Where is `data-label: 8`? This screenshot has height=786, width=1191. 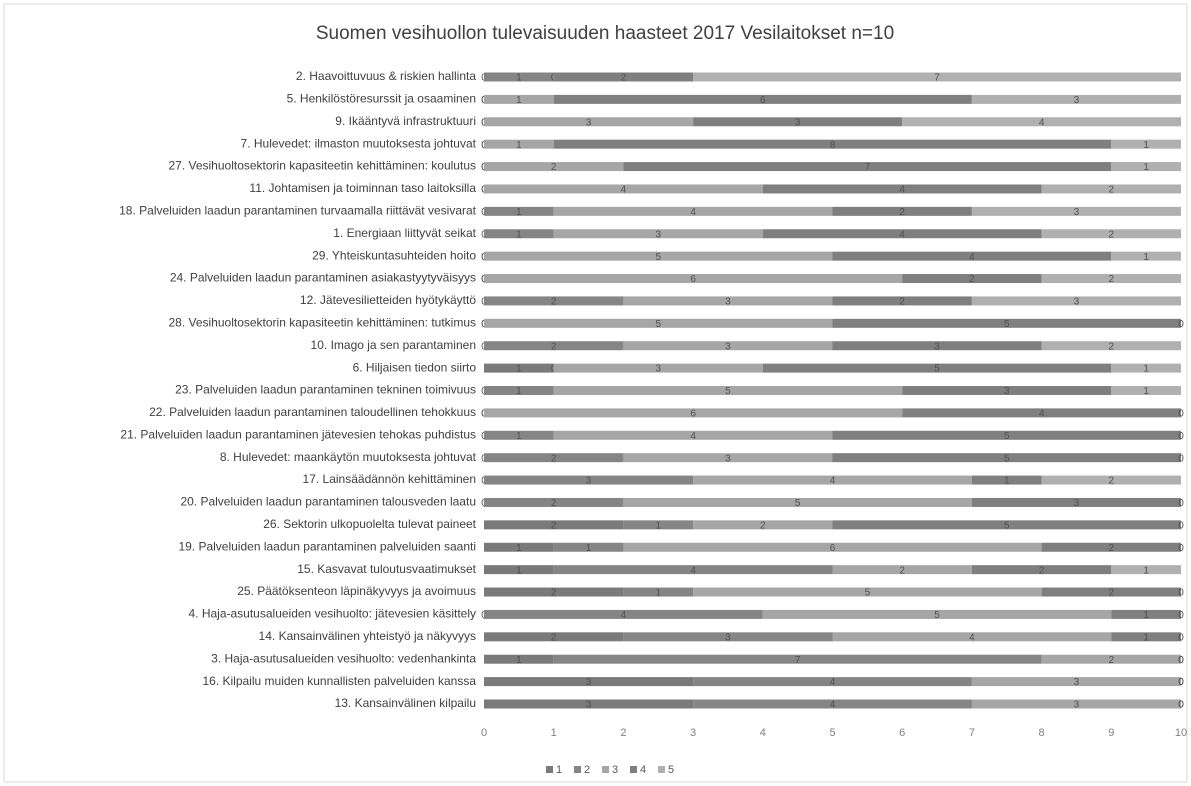 data-label: 8 is located at coordinates (833, 145).